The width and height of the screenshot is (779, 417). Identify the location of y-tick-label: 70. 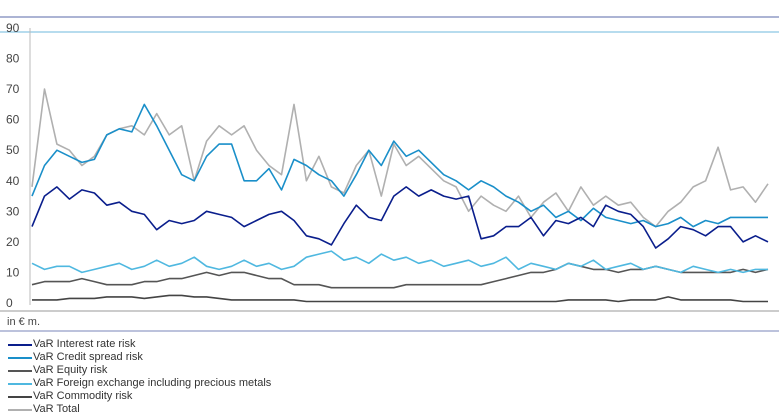
(13, 89).